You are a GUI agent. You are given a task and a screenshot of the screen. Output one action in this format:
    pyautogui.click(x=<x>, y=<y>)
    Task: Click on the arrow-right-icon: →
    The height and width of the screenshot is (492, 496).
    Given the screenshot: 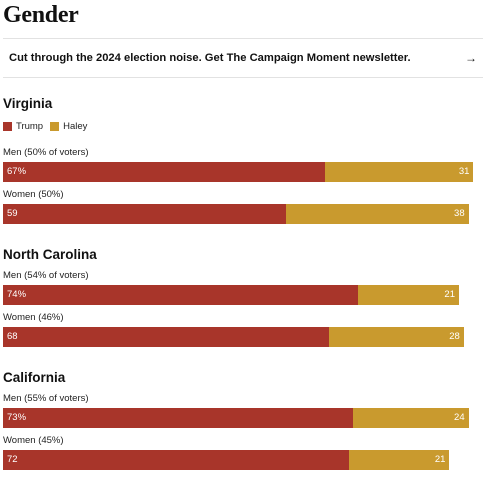 What is the action you would take?
    pyautogui.click(x=471, y=58)
    